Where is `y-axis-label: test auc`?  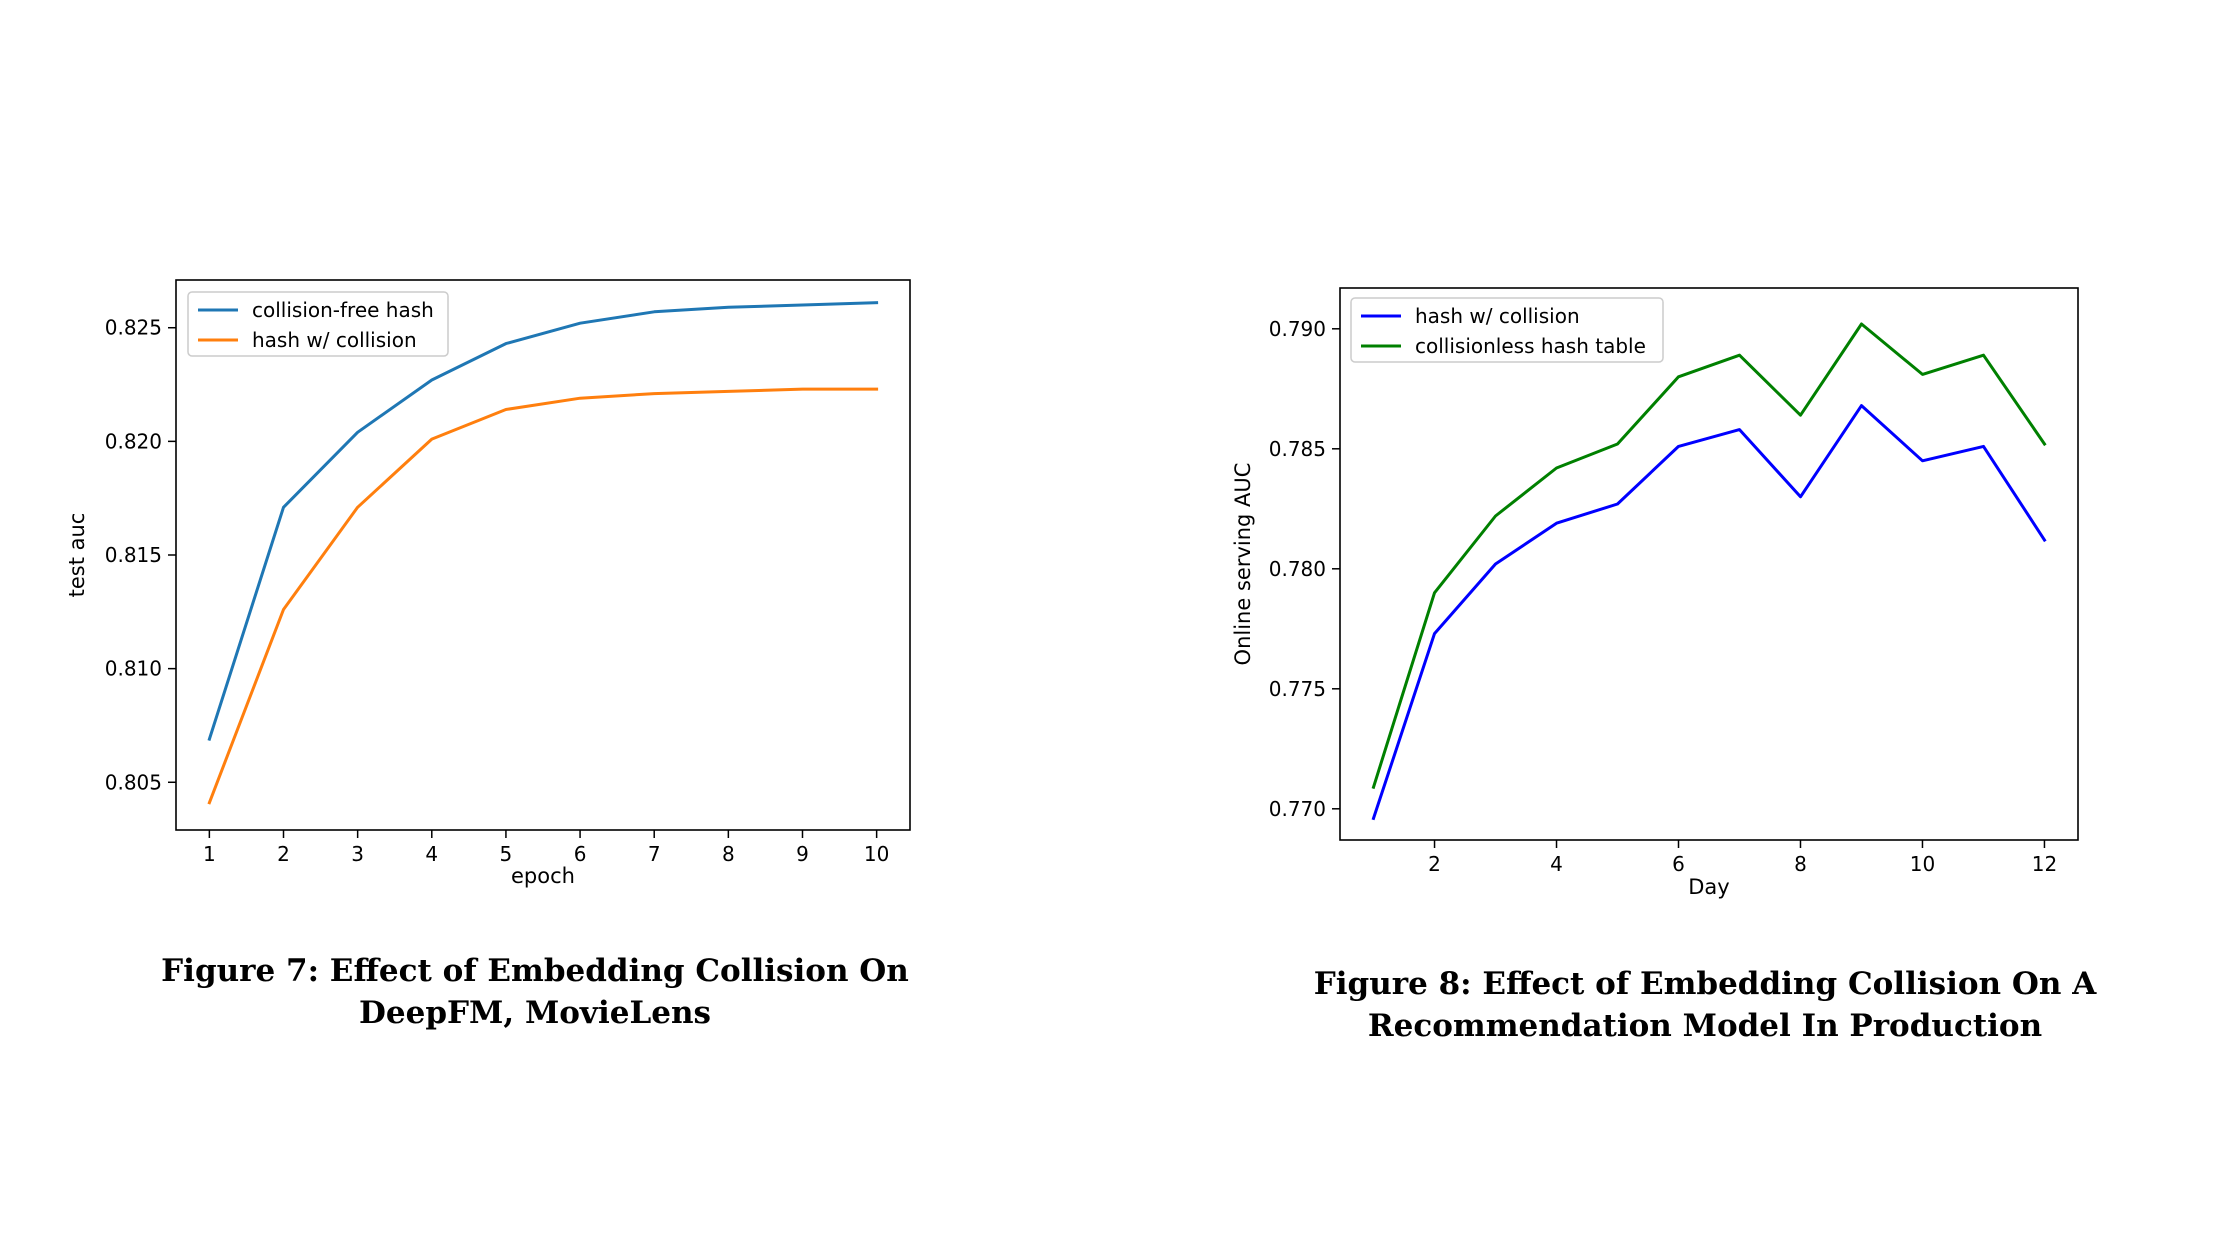 y-axis-label: test auc is located at coordinates (77, 555).